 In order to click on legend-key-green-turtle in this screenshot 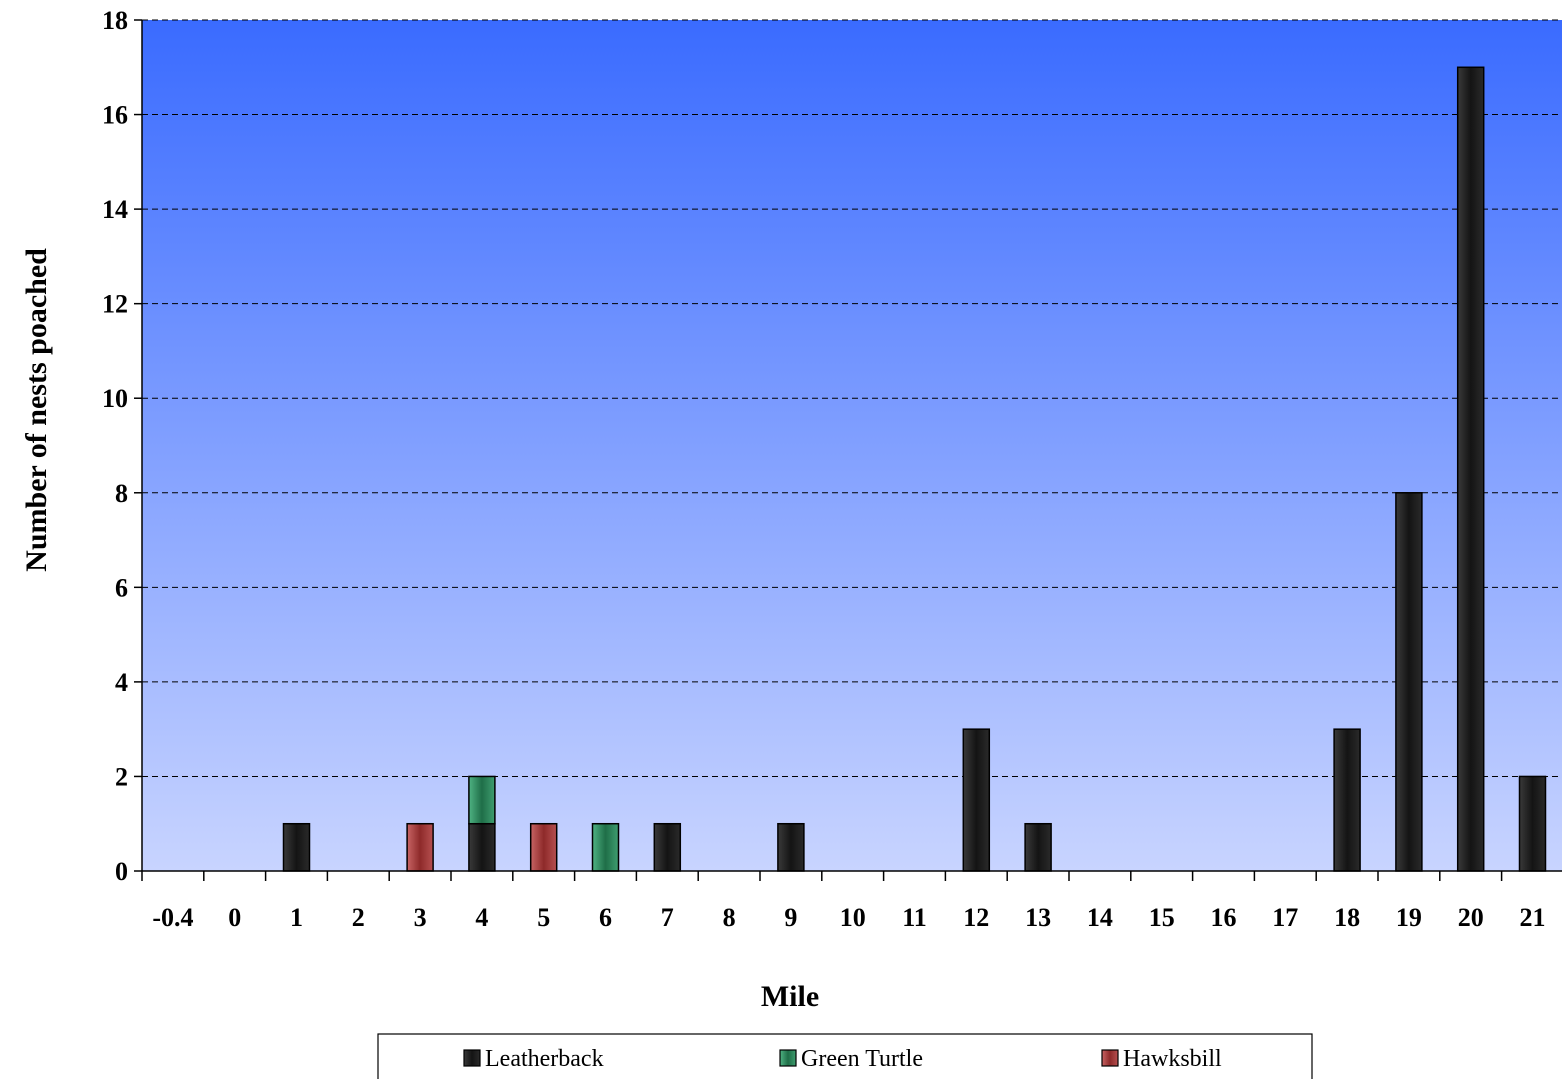, I will do `click(788, 1058)`.